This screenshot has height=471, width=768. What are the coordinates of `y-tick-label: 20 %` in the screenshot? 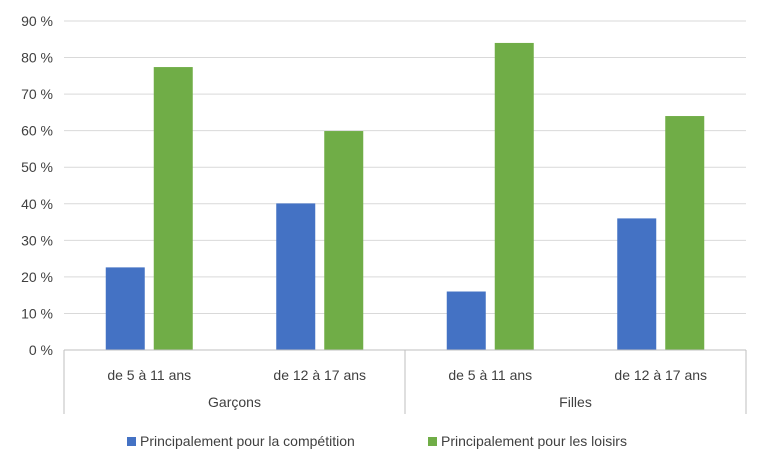 It's located at (37, 277).